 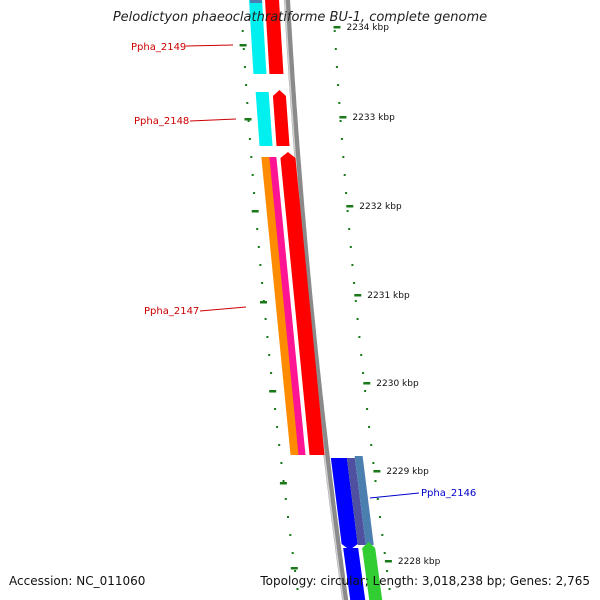 What do you see at coordinates (368, 28) in the screenshot?
I see `scale-label: 2234 kbp` at bounding box center [368, 28].